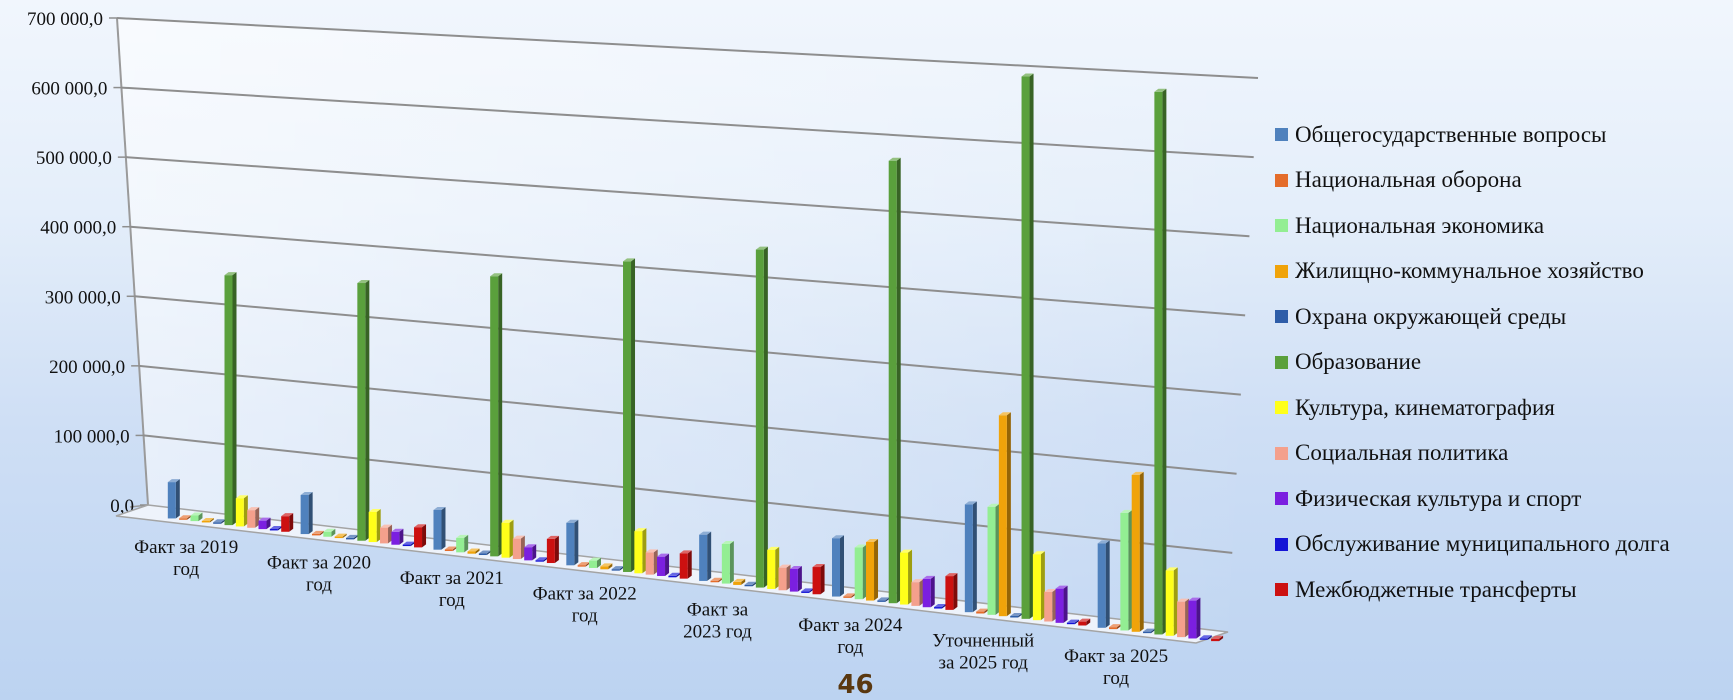 The width and height of the screenshot is (1733, 700). I want to click on x-category-label-line: Факт за 2019, so click(186, 547).